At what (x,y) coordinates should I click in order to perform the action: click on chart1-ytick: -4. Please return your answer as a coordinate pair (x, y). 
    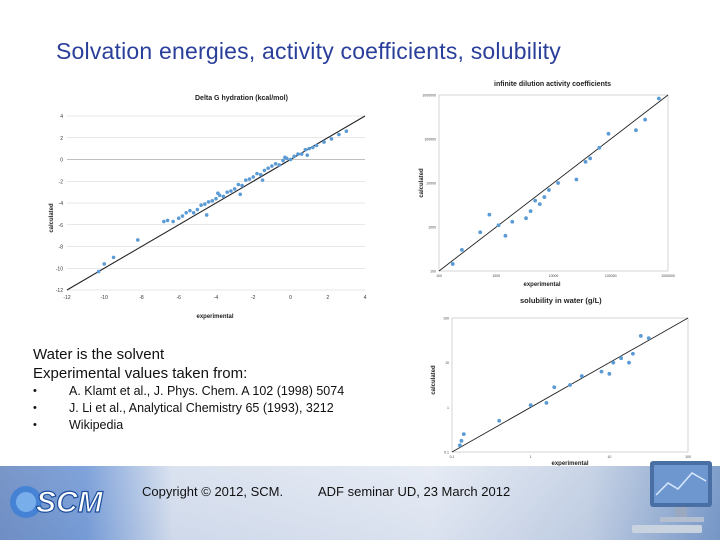
    Looking at the image, I should click on (61, 204).